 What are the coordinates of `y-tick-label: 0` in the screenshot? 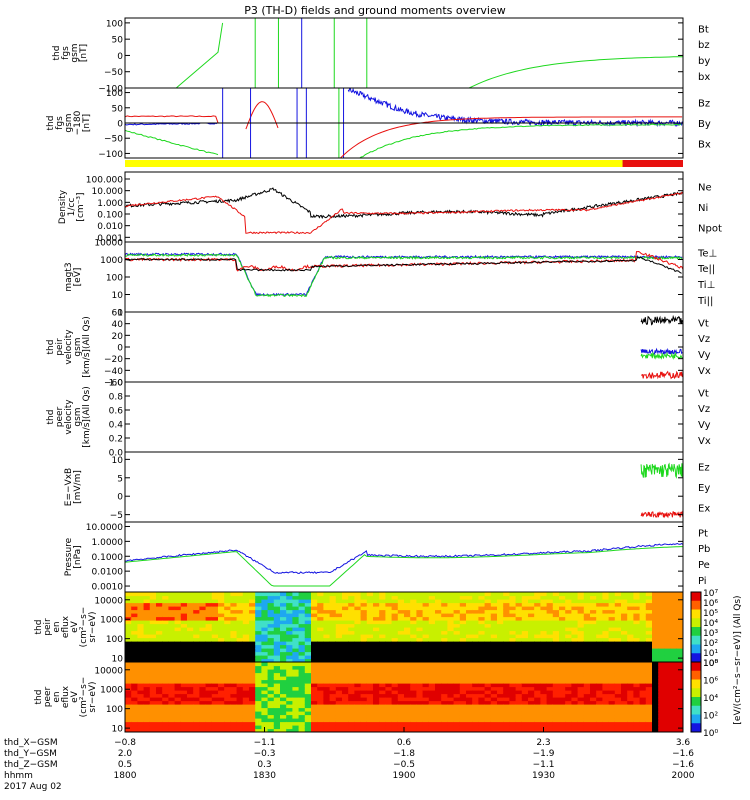 It's located at (120, 498).